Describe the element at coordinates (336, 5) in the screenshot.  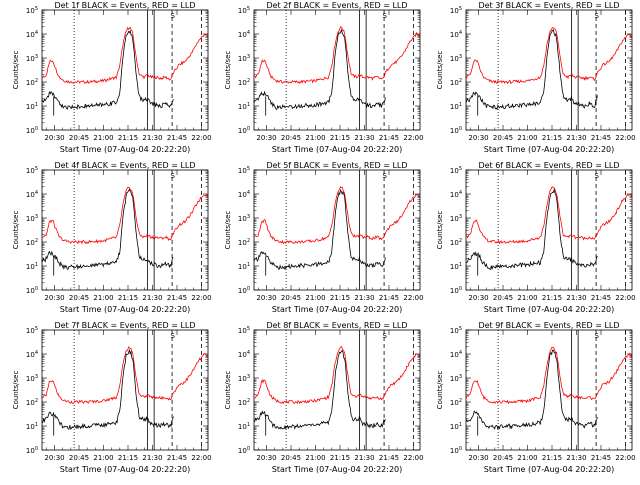
I see `panel-title: Det 2f BLACK = Events, RED = LLD` at that location.